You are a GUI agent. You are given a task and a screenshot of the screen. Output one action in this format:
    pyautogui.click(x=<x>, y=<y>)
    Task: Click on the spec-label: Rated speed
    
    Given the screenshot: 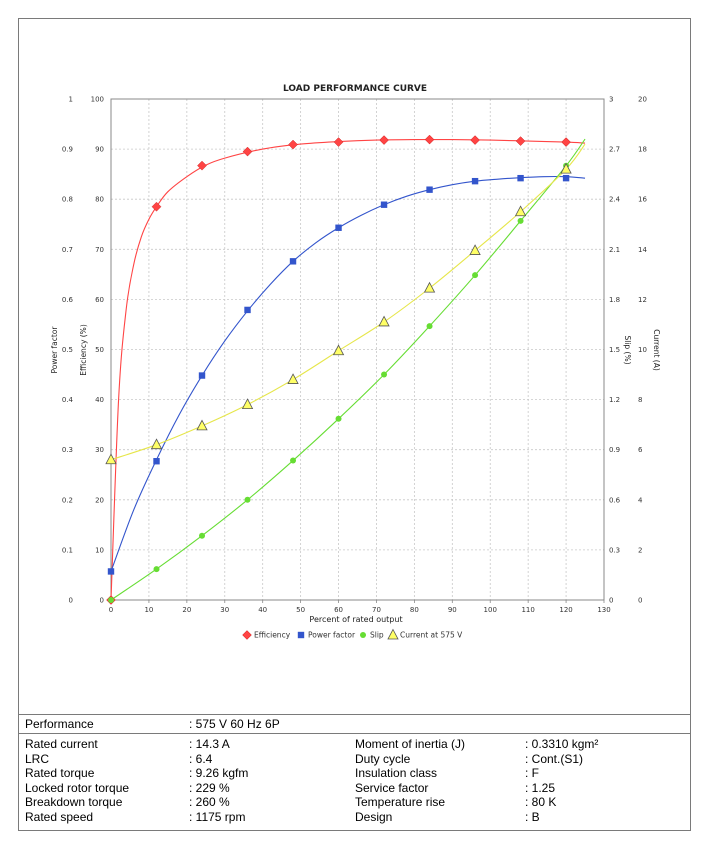 What is the action you would take?
    pyautogui.click(x=59, y=816)
    